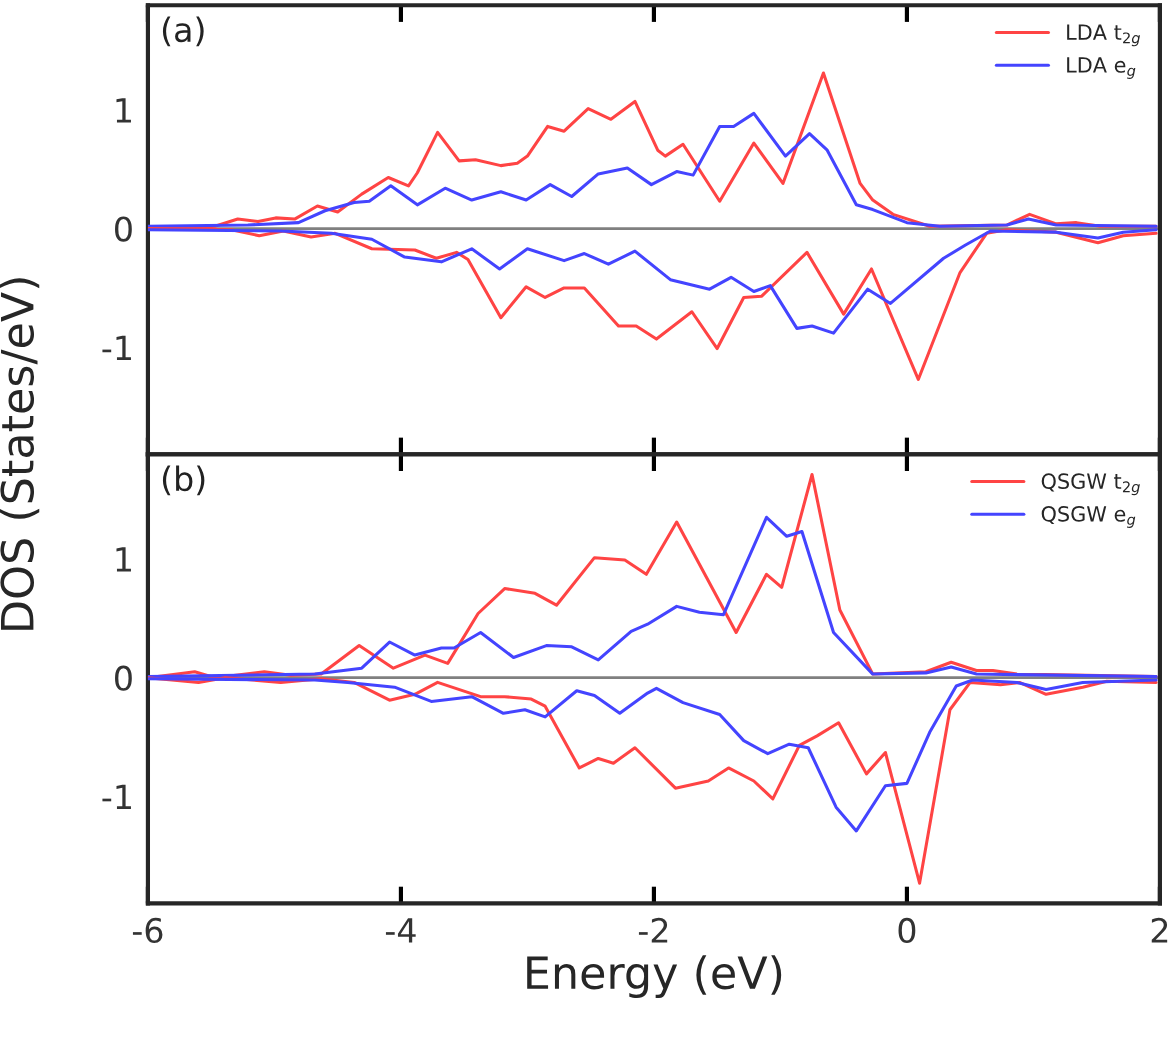 The width and height of the screenshot is (1174, 1048). Describe the element at coordinates (183, 480) in the screenshot. I see `annotation: (b)` at that location.